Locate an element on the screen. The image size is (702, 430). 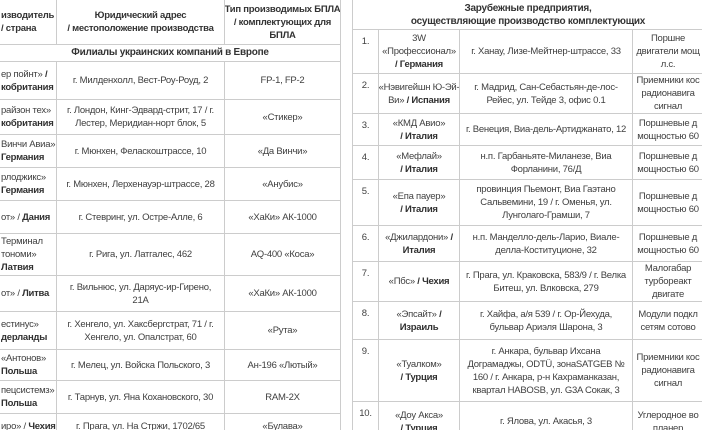
cell-company-country: Терминал тономи» Латвия is located at coordinates (28, 254).